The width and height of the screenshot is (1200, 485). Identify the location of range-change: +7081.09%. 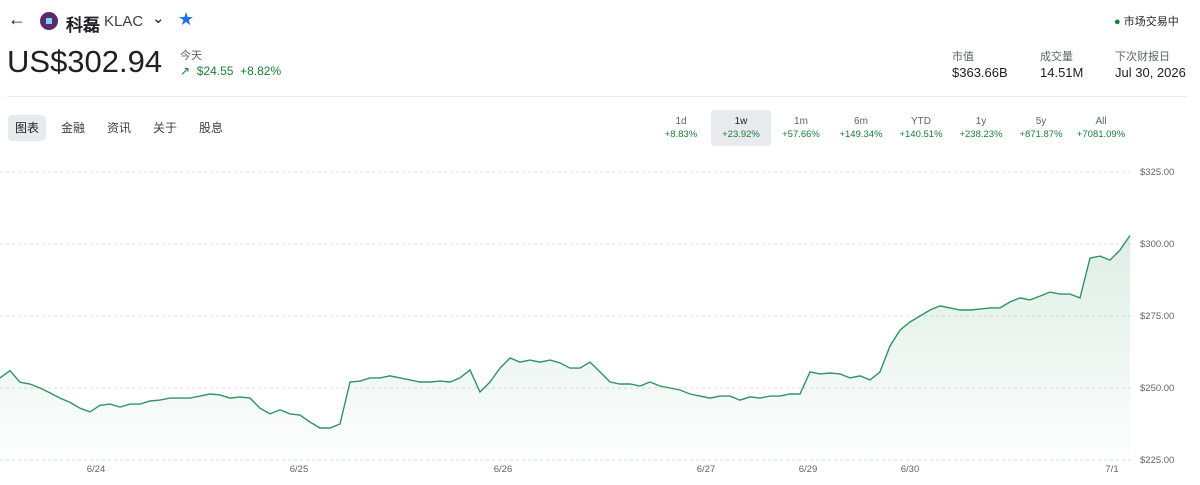
(1101, 134).